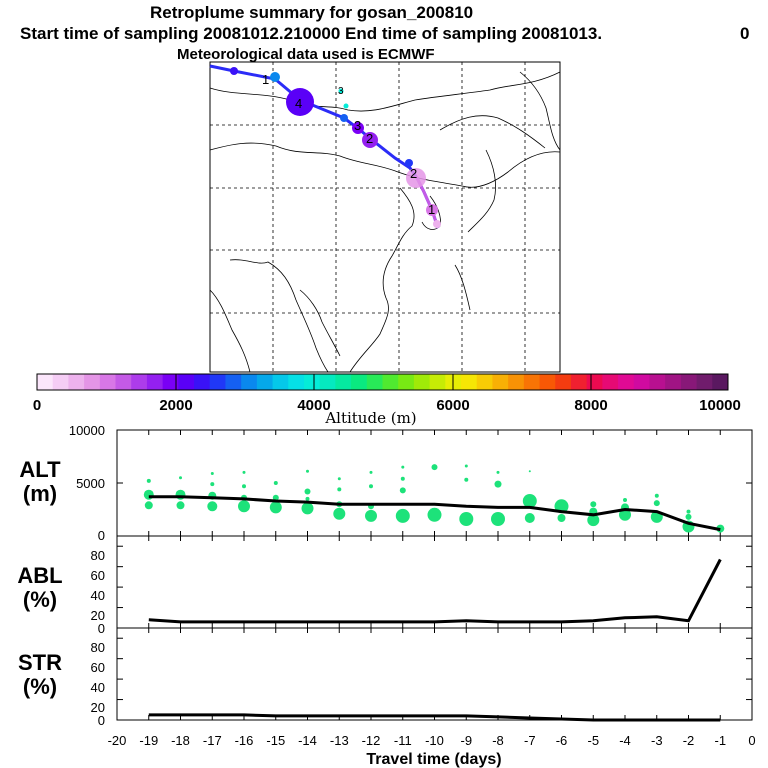  Describe the element at coordinates (689, 740) in the screenshot. I see `x-tick-label: -2` at that location.